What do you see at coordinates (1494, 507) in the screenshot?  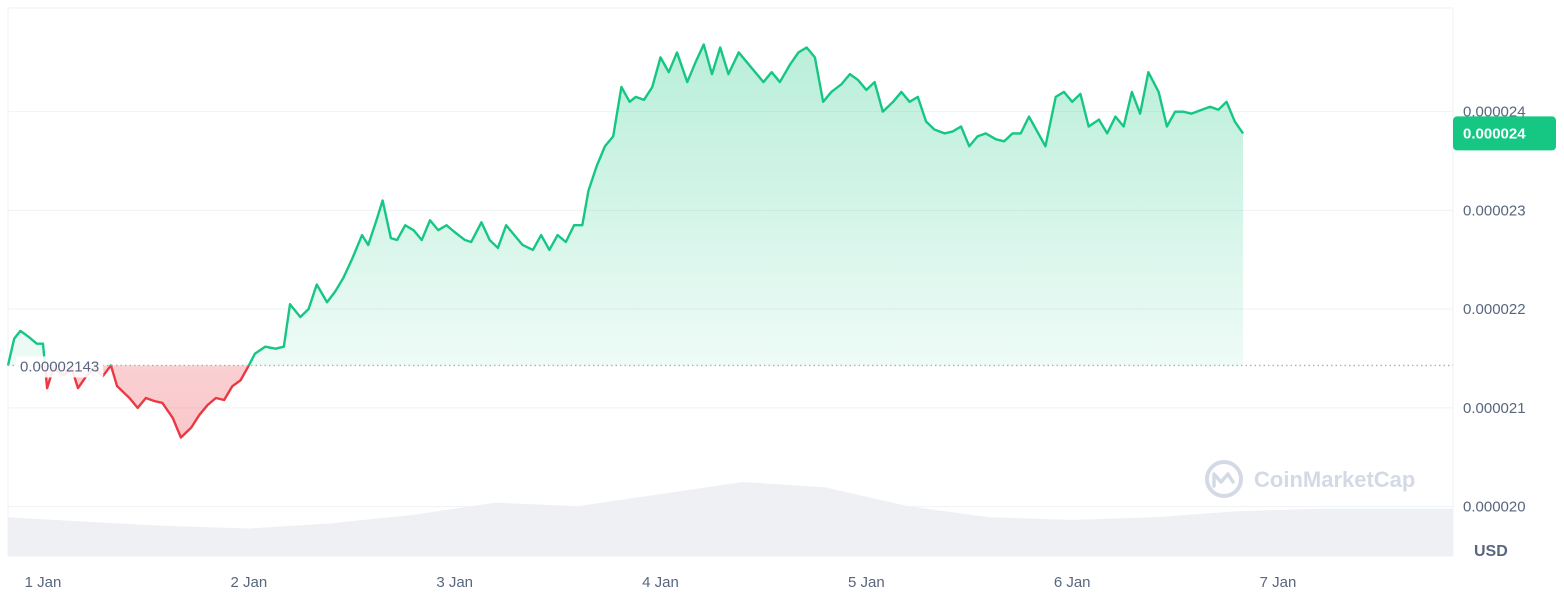 I see `y-tick-label: 0.000020` at bounding box center [1494, 507].